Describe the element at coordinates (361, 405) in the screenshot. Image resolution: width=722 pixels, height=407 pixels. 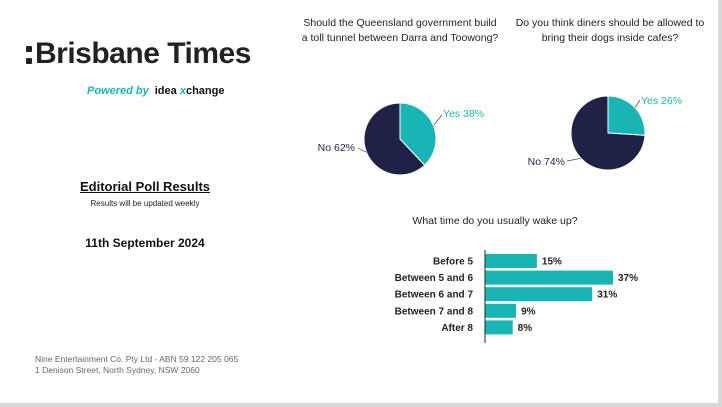
I see `frame-border-bottom` at that location.